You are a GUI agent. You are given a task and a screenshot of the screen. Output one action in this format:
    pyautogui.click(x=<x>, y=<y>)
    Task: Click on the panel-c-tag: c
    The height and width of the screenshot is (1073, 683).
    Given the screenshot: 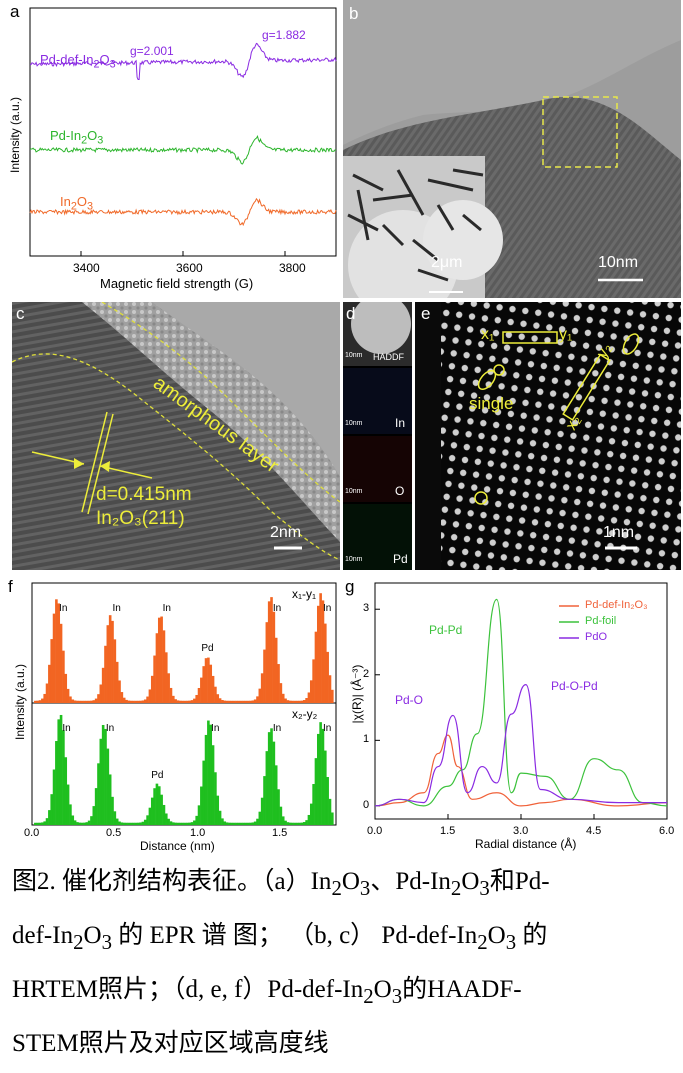 What is the action you would take?
    pyautogui.click(x=20, y=313)
    